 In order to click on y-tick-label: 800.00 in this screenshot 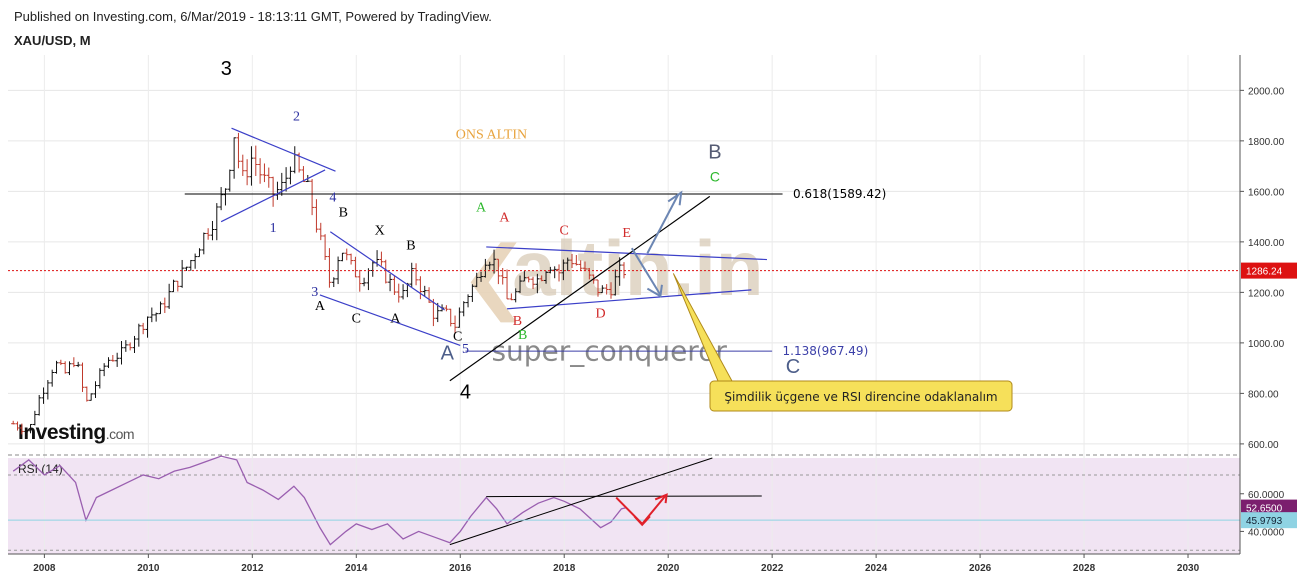, I will do `click(1263, 394)`.